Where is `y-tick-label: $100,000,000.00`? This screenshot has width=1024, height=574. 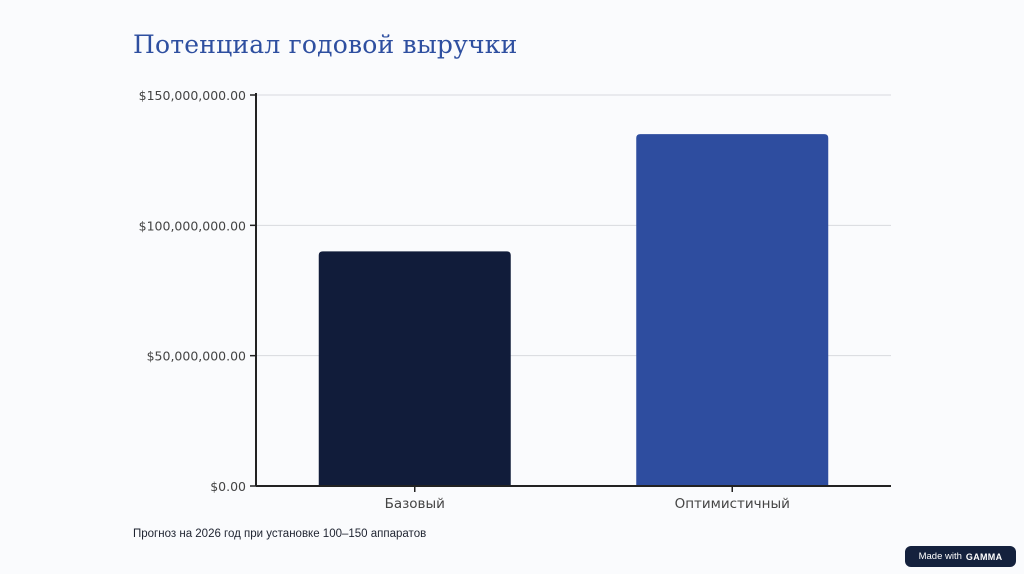 y-tick-label: $100,000,000.00 is located at coordinates (192, 225).